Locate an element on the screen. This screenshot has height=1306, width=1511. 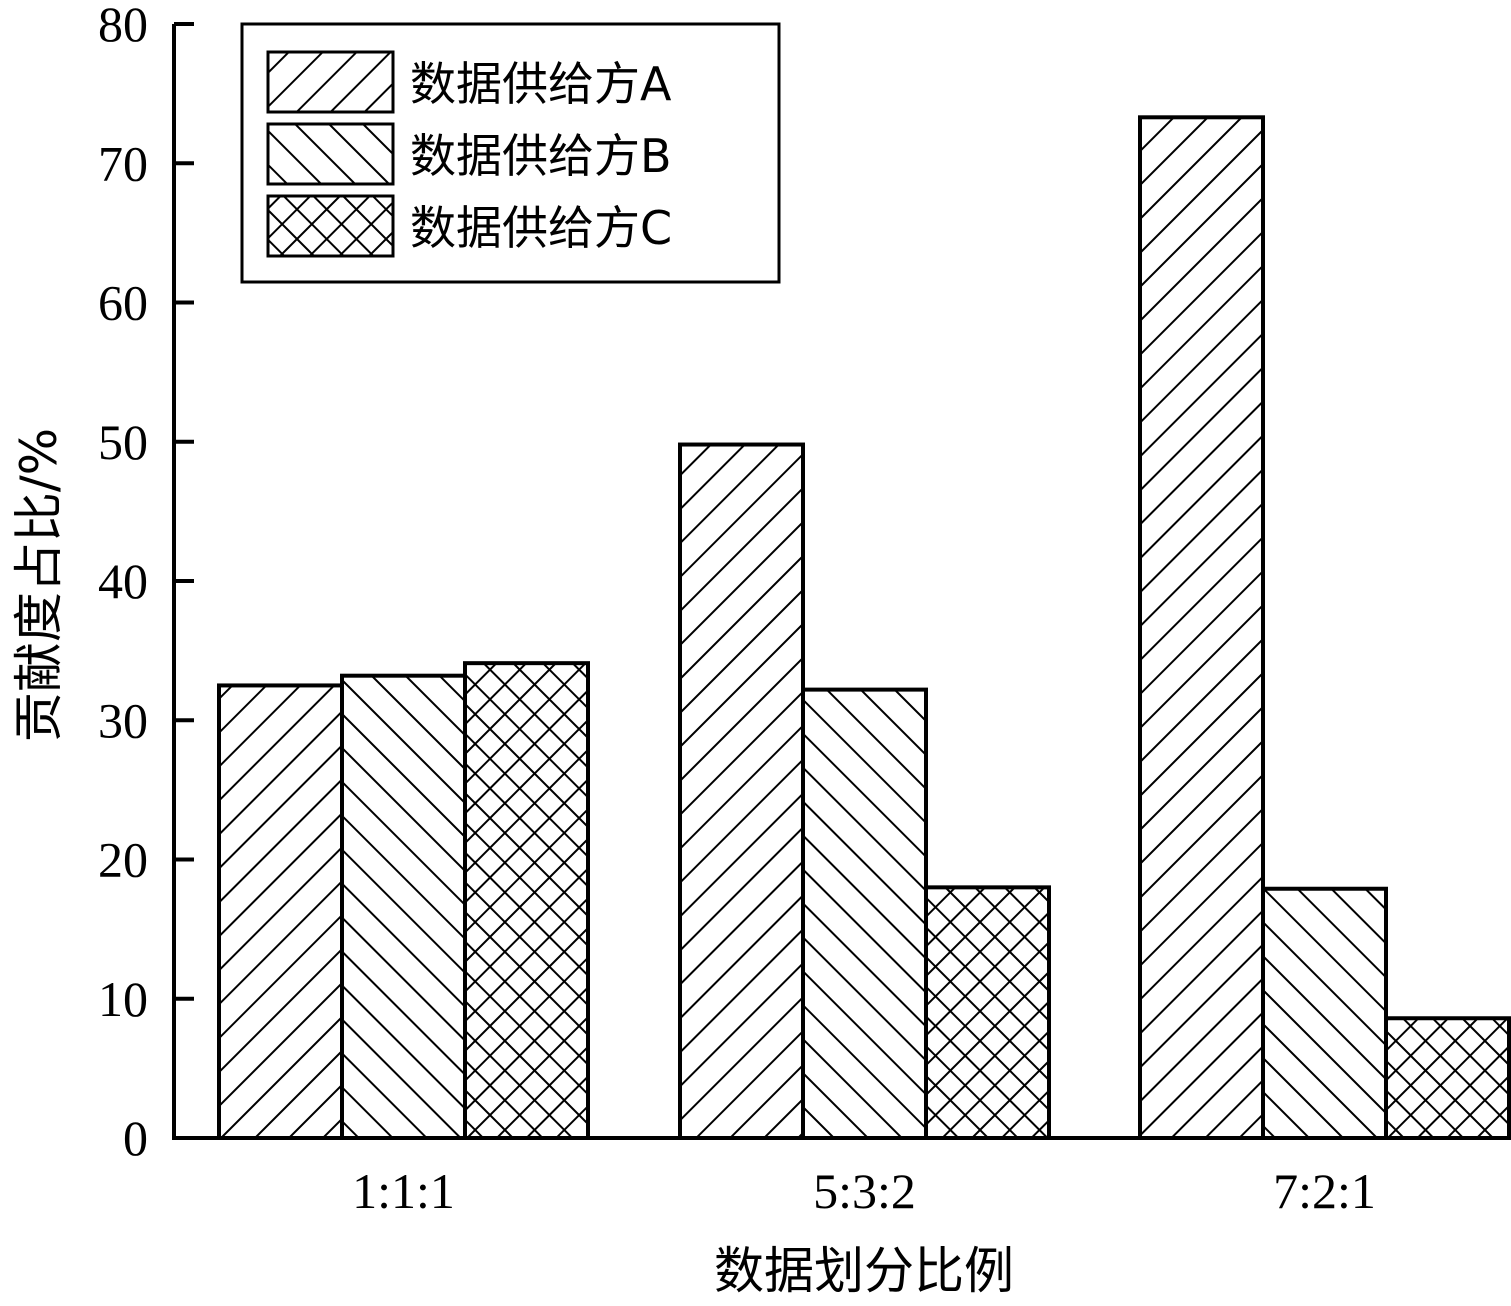
legend-item-a: 数据供给方A is located at coordinates (469, 82).